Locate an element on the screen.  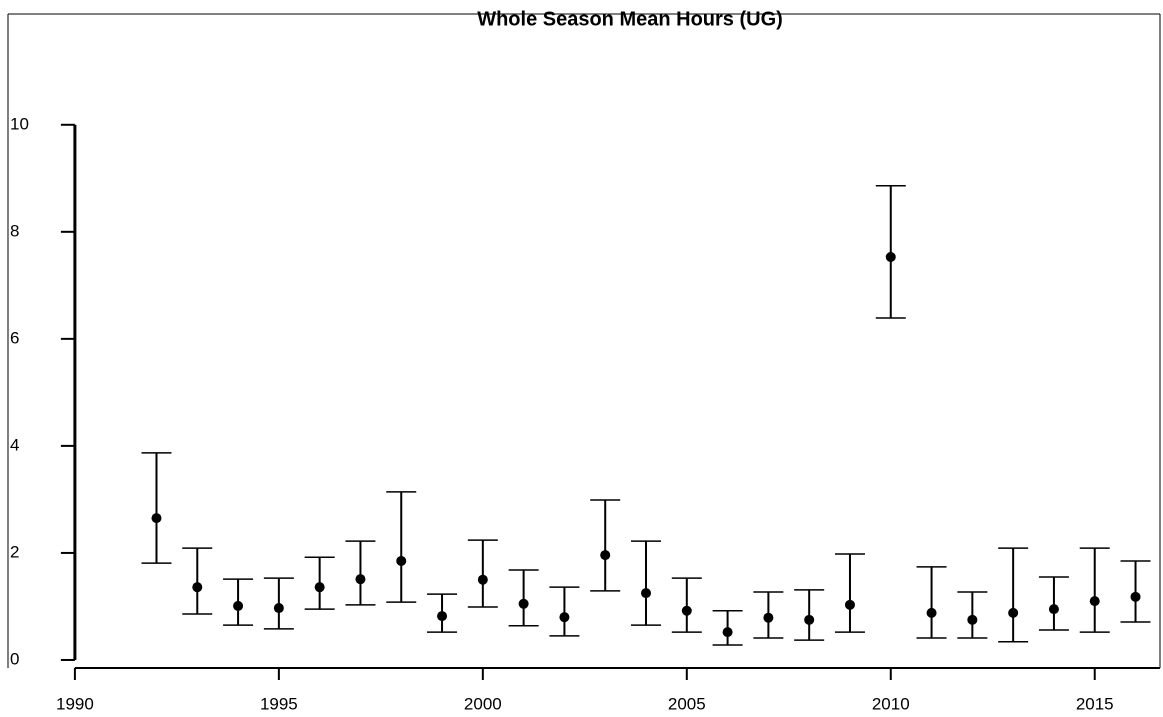
x-tick-label: 2005 is located at coordinates (687, 703).